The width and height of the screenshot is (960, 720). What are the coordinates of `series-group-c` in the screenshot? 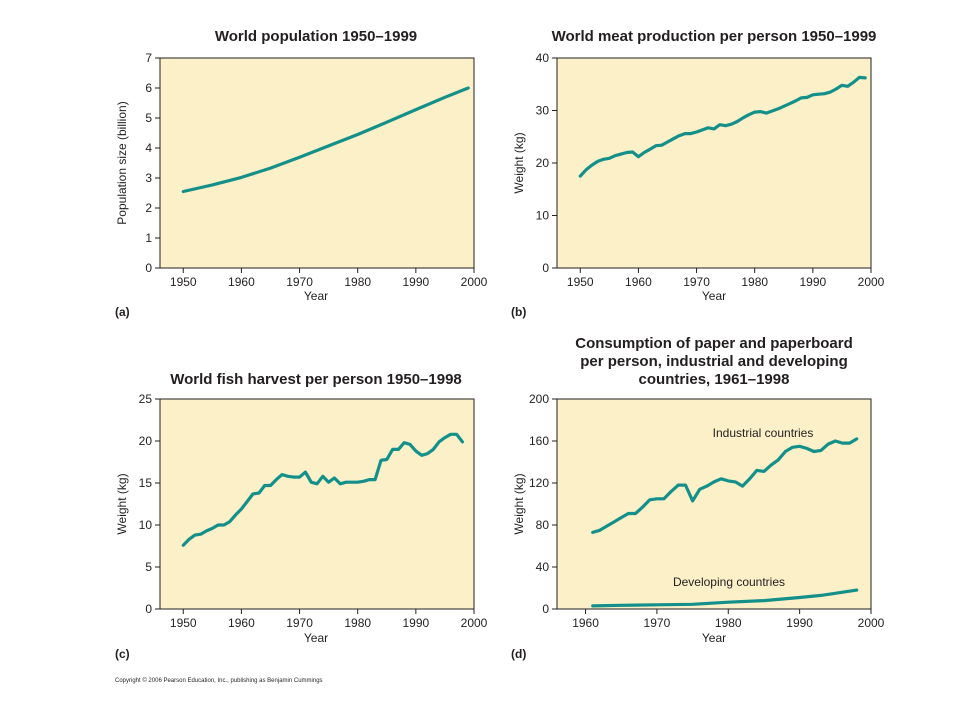 It's located at (322, 489).